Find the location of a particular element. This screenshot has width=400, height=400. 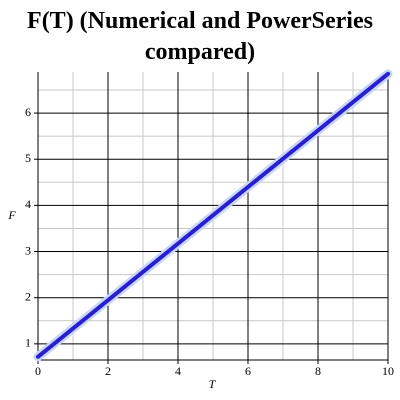

y-tick-label: 3 is located at coordinates (28, 250).